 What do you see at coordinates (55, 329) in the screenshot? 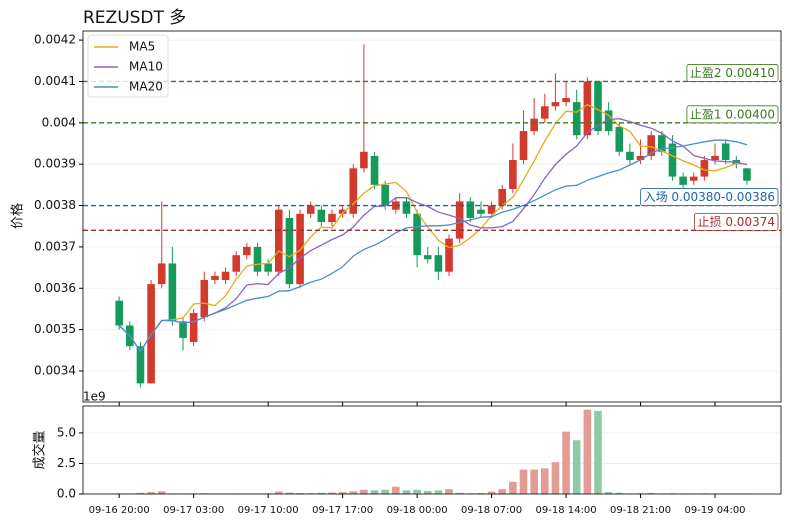
I see `y-tick-label: 0.0035` at bounding box center [55, 329].